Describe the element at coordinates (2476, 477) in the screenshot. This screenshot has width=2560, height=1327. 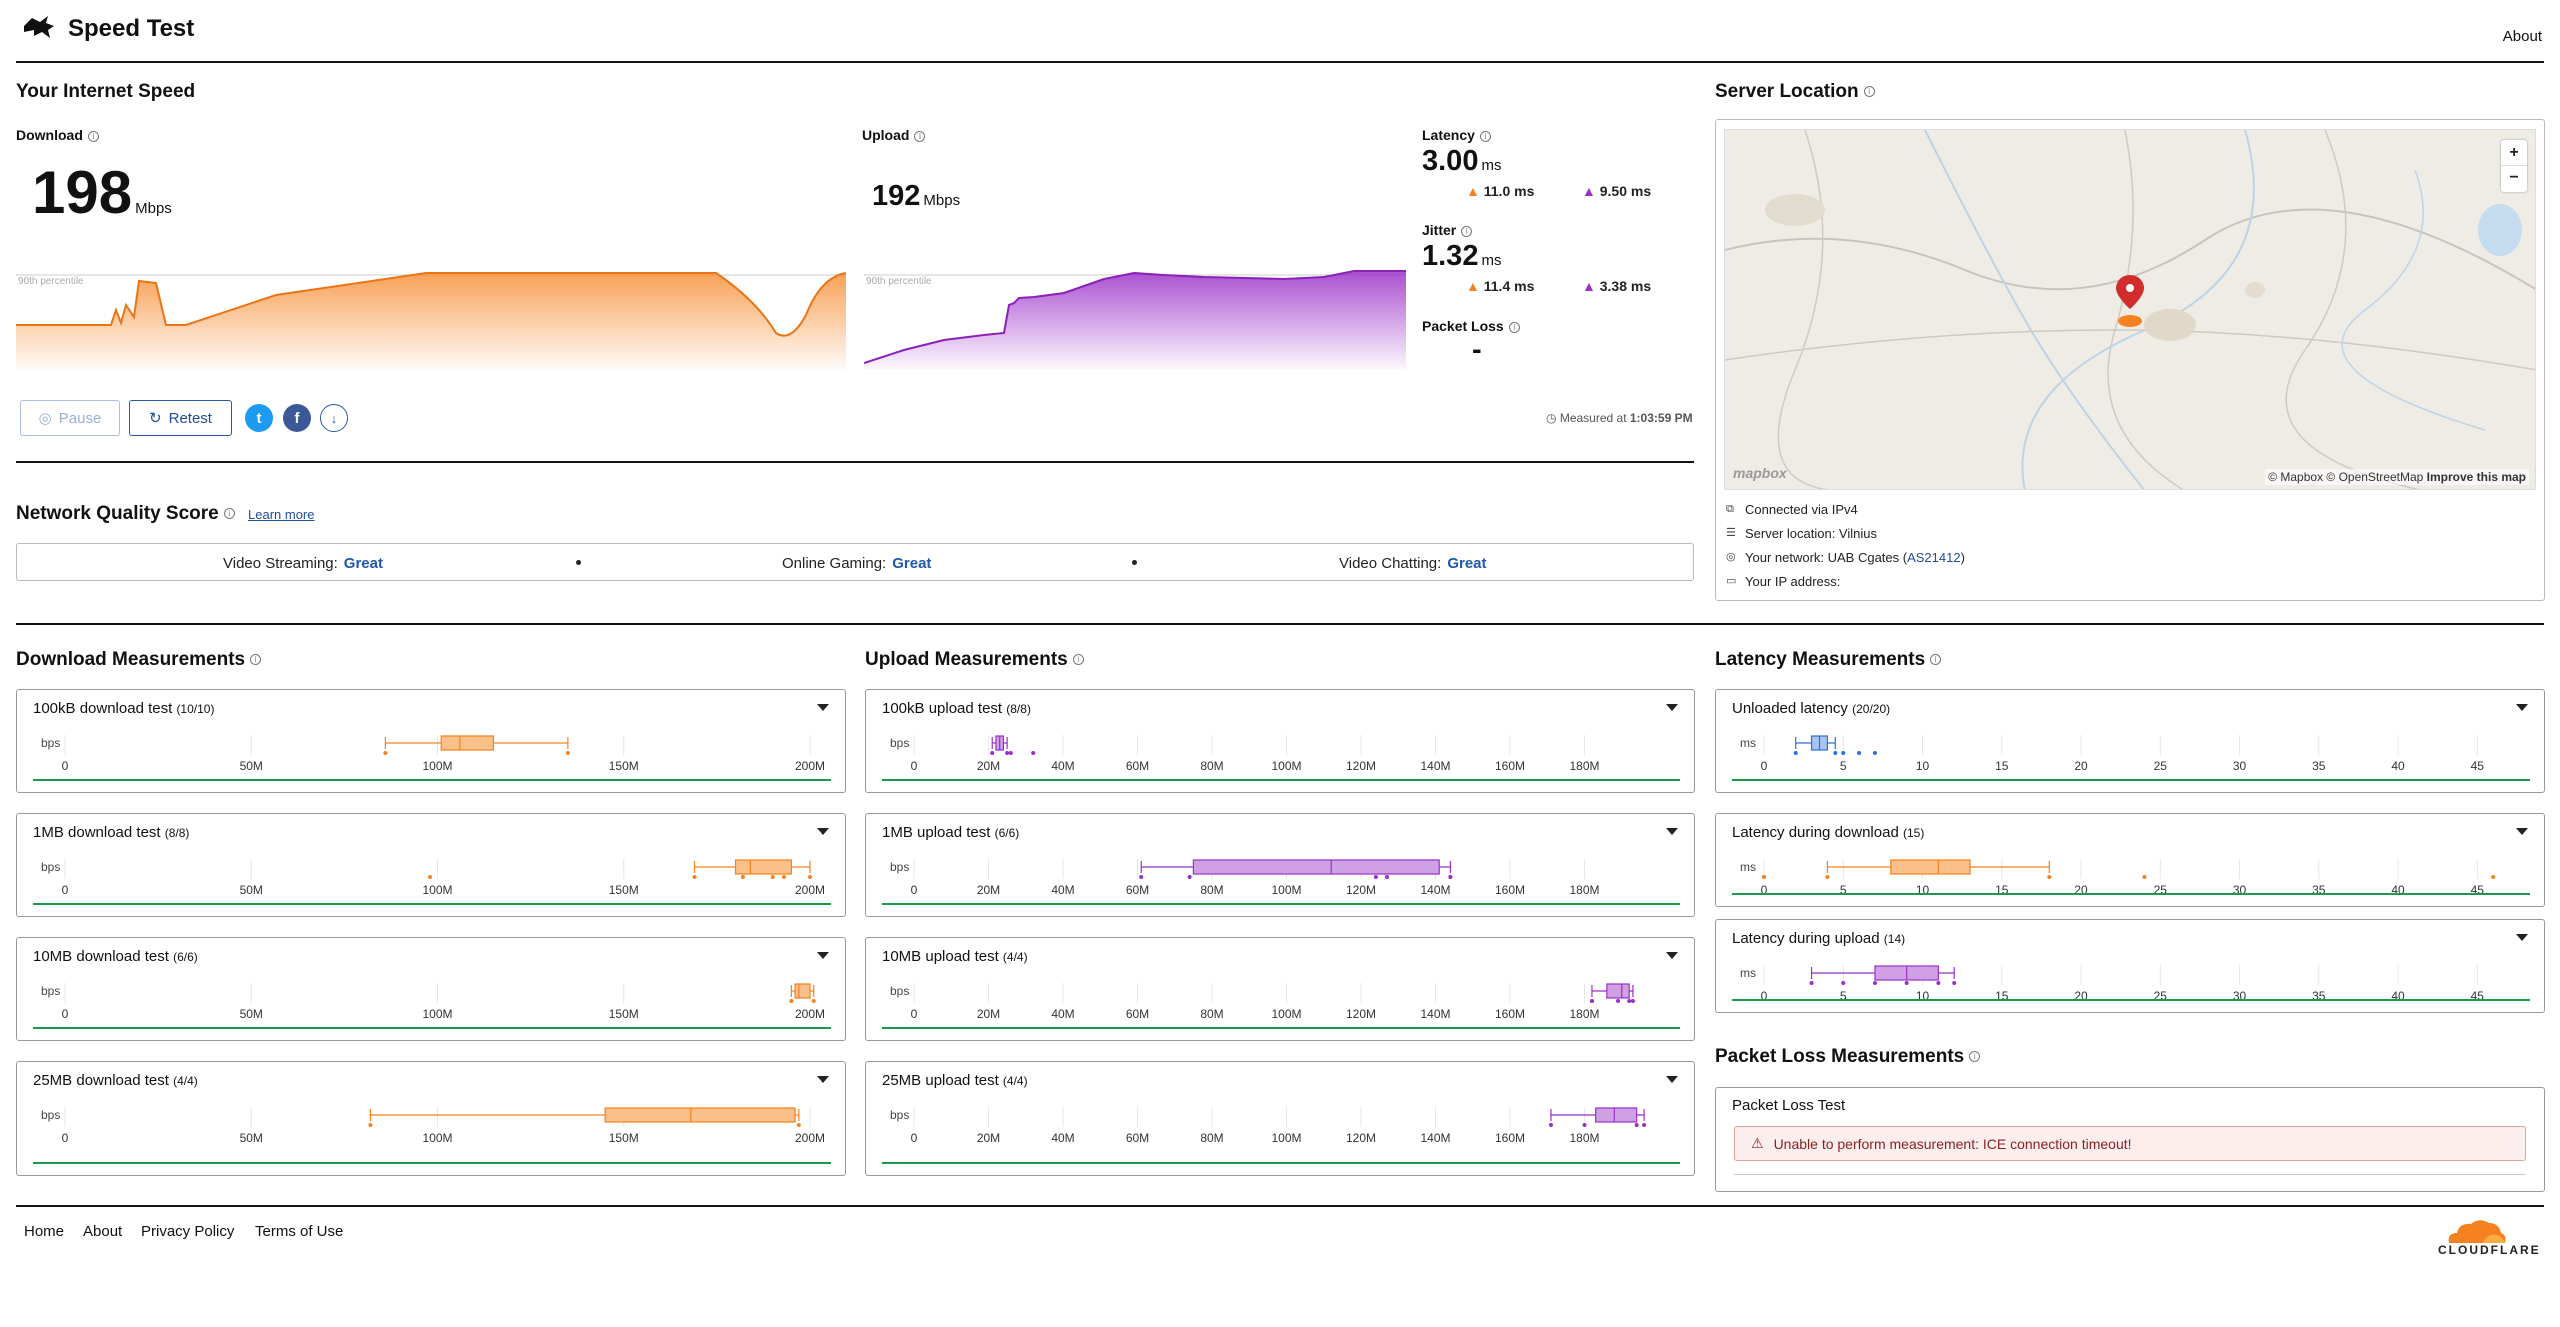
I see `improve-map-link: Improve this map` at that location.